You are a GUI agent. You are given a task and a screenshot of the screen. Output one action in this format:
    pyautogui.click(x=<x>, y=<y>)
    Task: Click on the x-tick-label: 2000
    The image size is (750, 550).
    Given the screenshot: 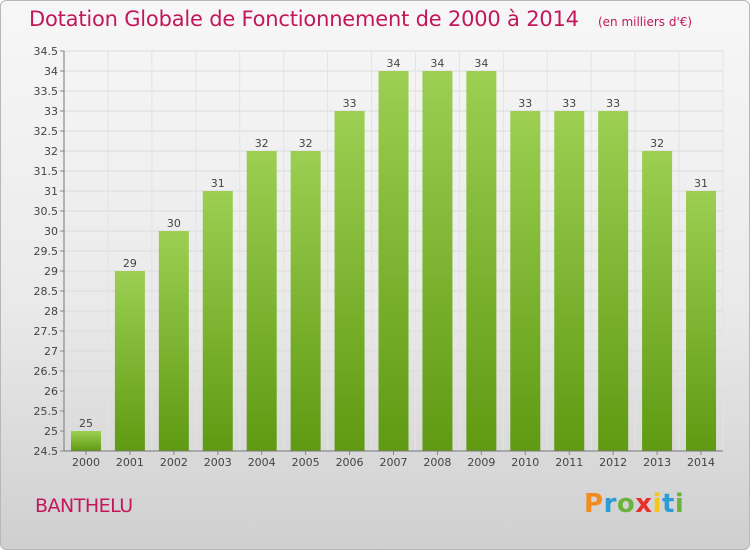 What is the action you would take?
    pyautogui.click(x=86, y=462)
    